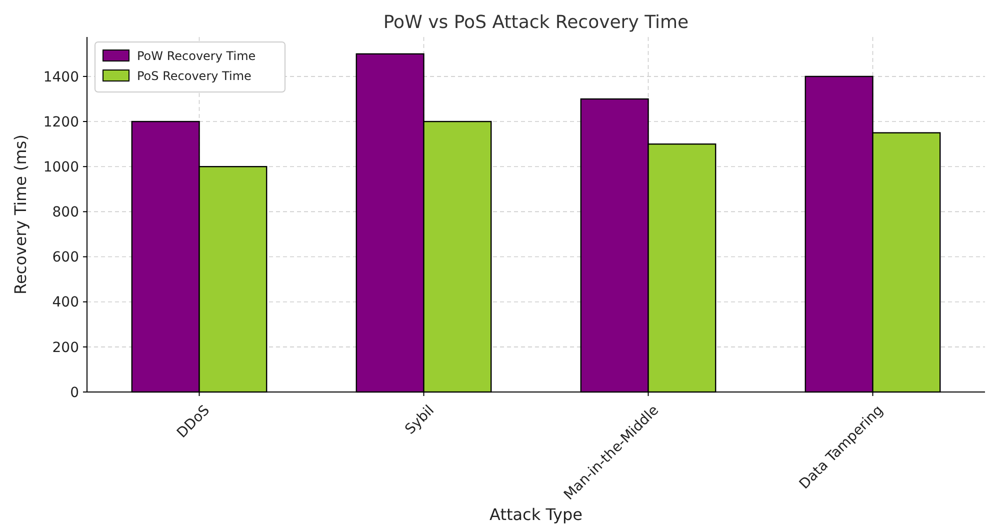  I want to click on x-axis-title: Attack Type, so click(536, 514).